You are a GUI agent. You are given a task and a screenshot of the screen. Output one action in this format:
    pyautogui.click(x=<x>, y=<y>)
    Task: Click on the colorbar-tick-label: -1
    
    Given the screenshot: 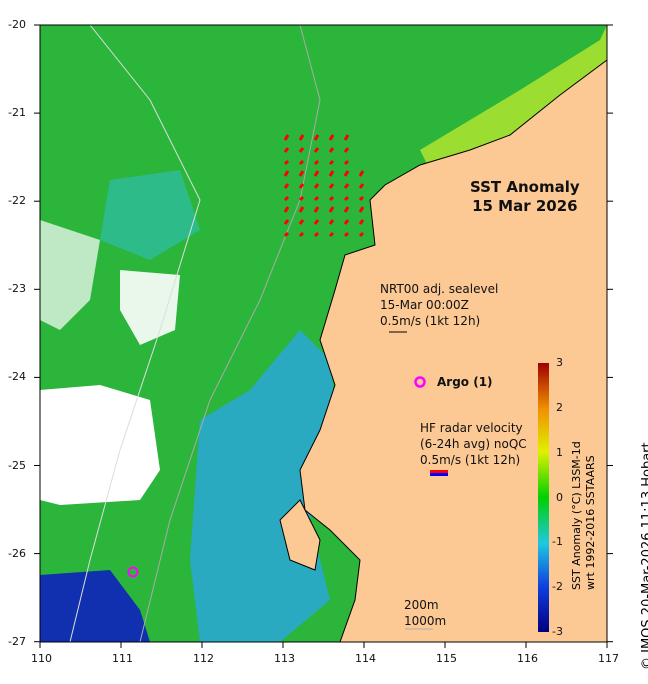 What is the action you would take?
    pyautogui.click(x=557, y=542)
    